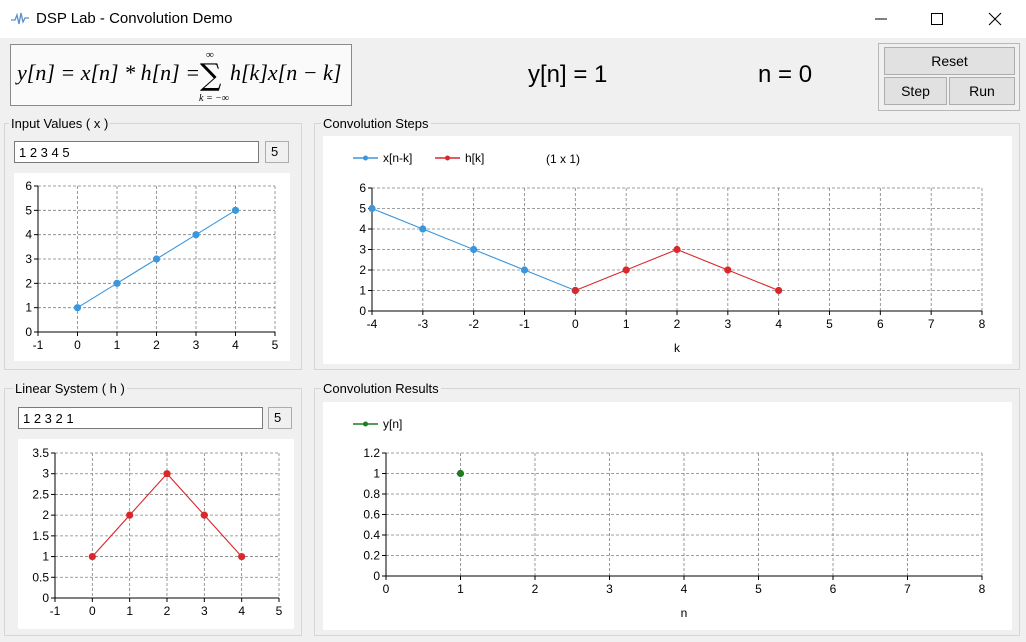 Image resolution: width=1026 pixels, height=642 pixels. What do you see at coordinates (140, 418) in the screenshot?
I see `linear-system-field` at bounding box center [140, 418].